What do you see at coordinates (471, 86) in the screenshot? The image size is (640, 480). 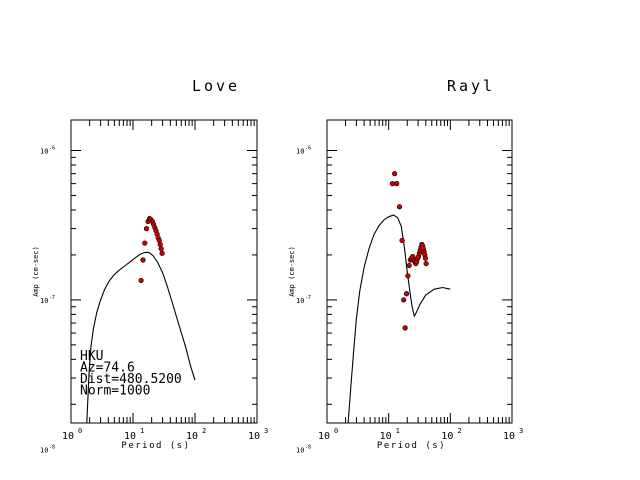 I see `chart-title: Rayl` at bounding box center [471, 86].